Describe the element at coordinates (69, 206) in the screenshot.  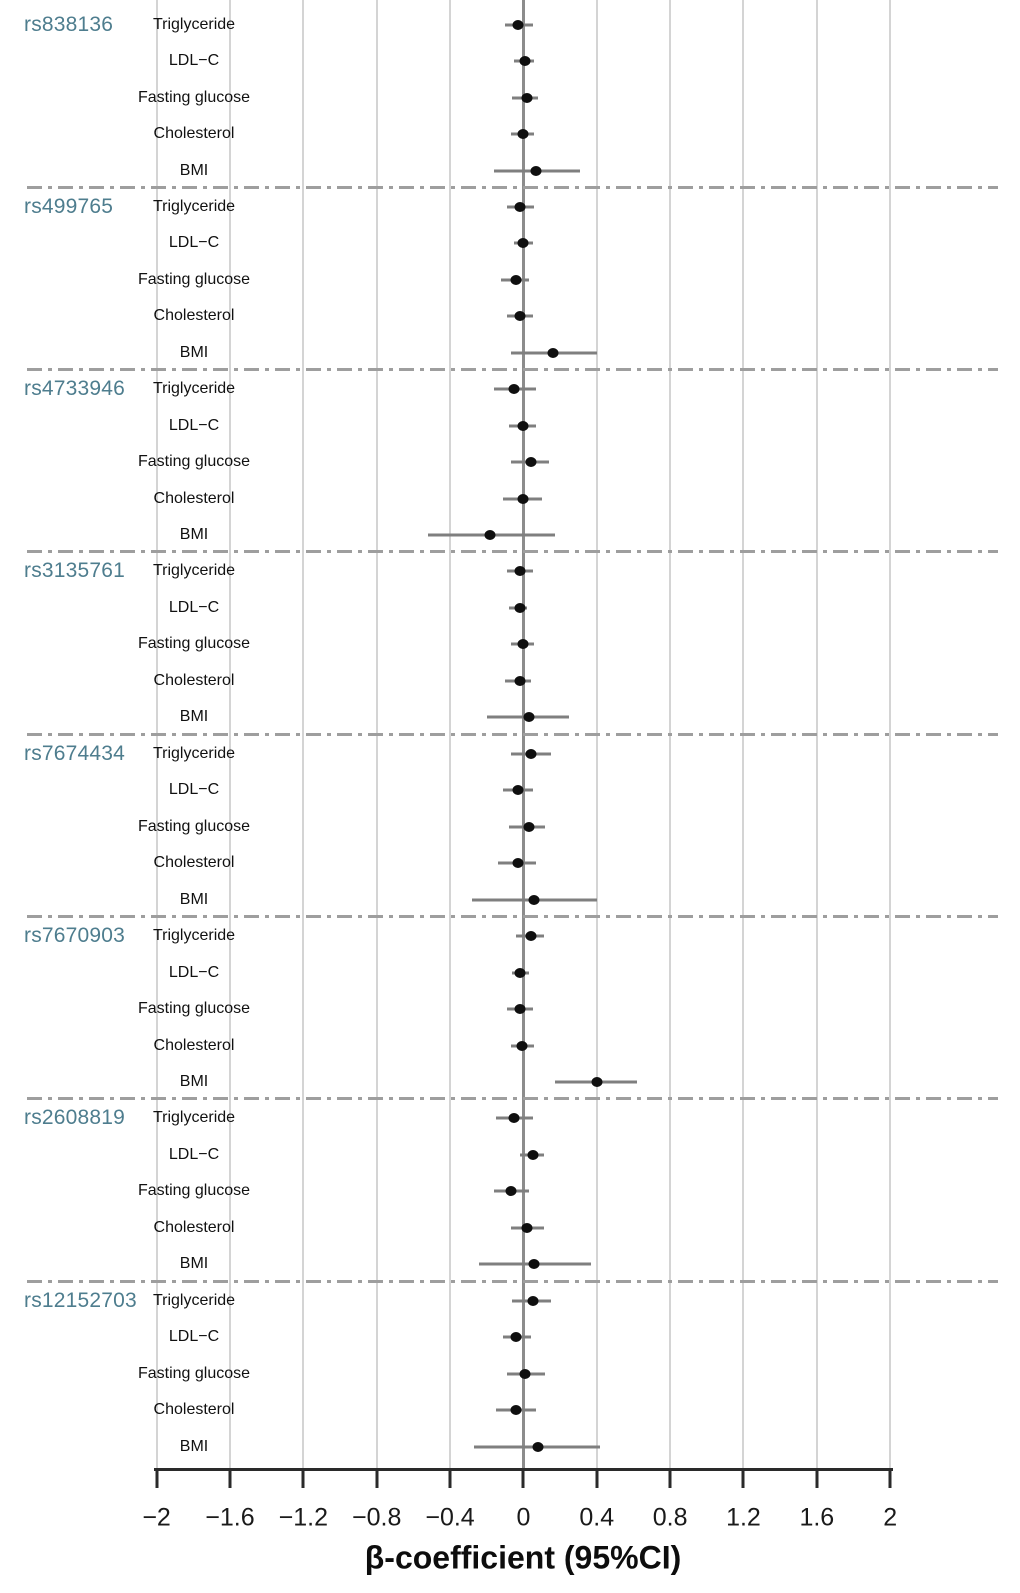
I see `snp-label: rs499765` at that location.